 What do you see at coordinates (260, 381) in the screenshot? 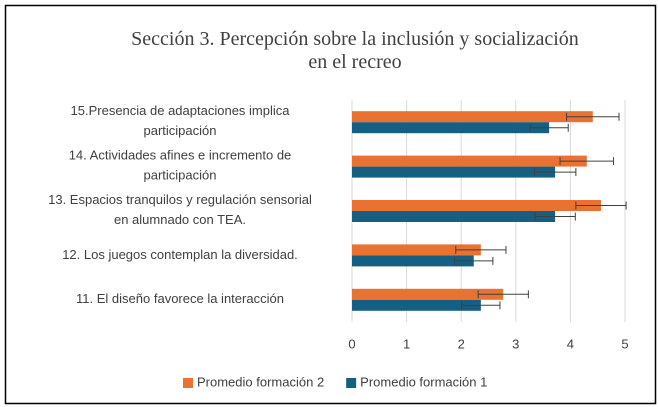
I see `legend-label: Promedio formación 2` at bounding box center [260, 381].